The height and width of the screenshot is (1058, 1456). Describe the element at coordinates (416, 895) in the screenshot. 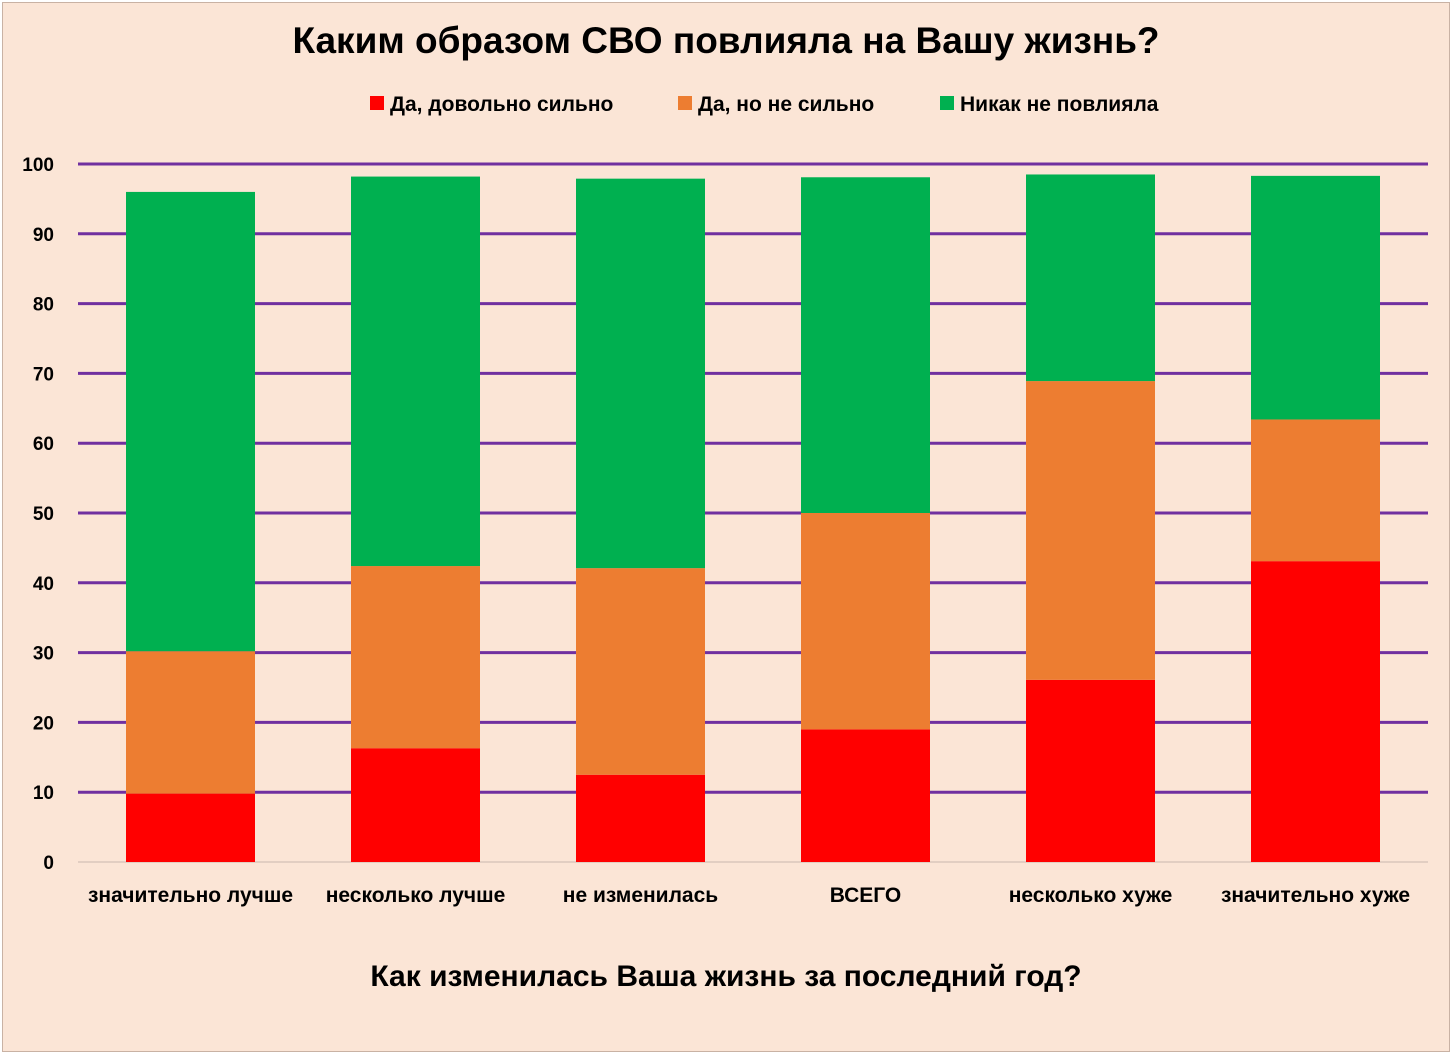

I see `x-tick-label: несколько лучше` at that location.